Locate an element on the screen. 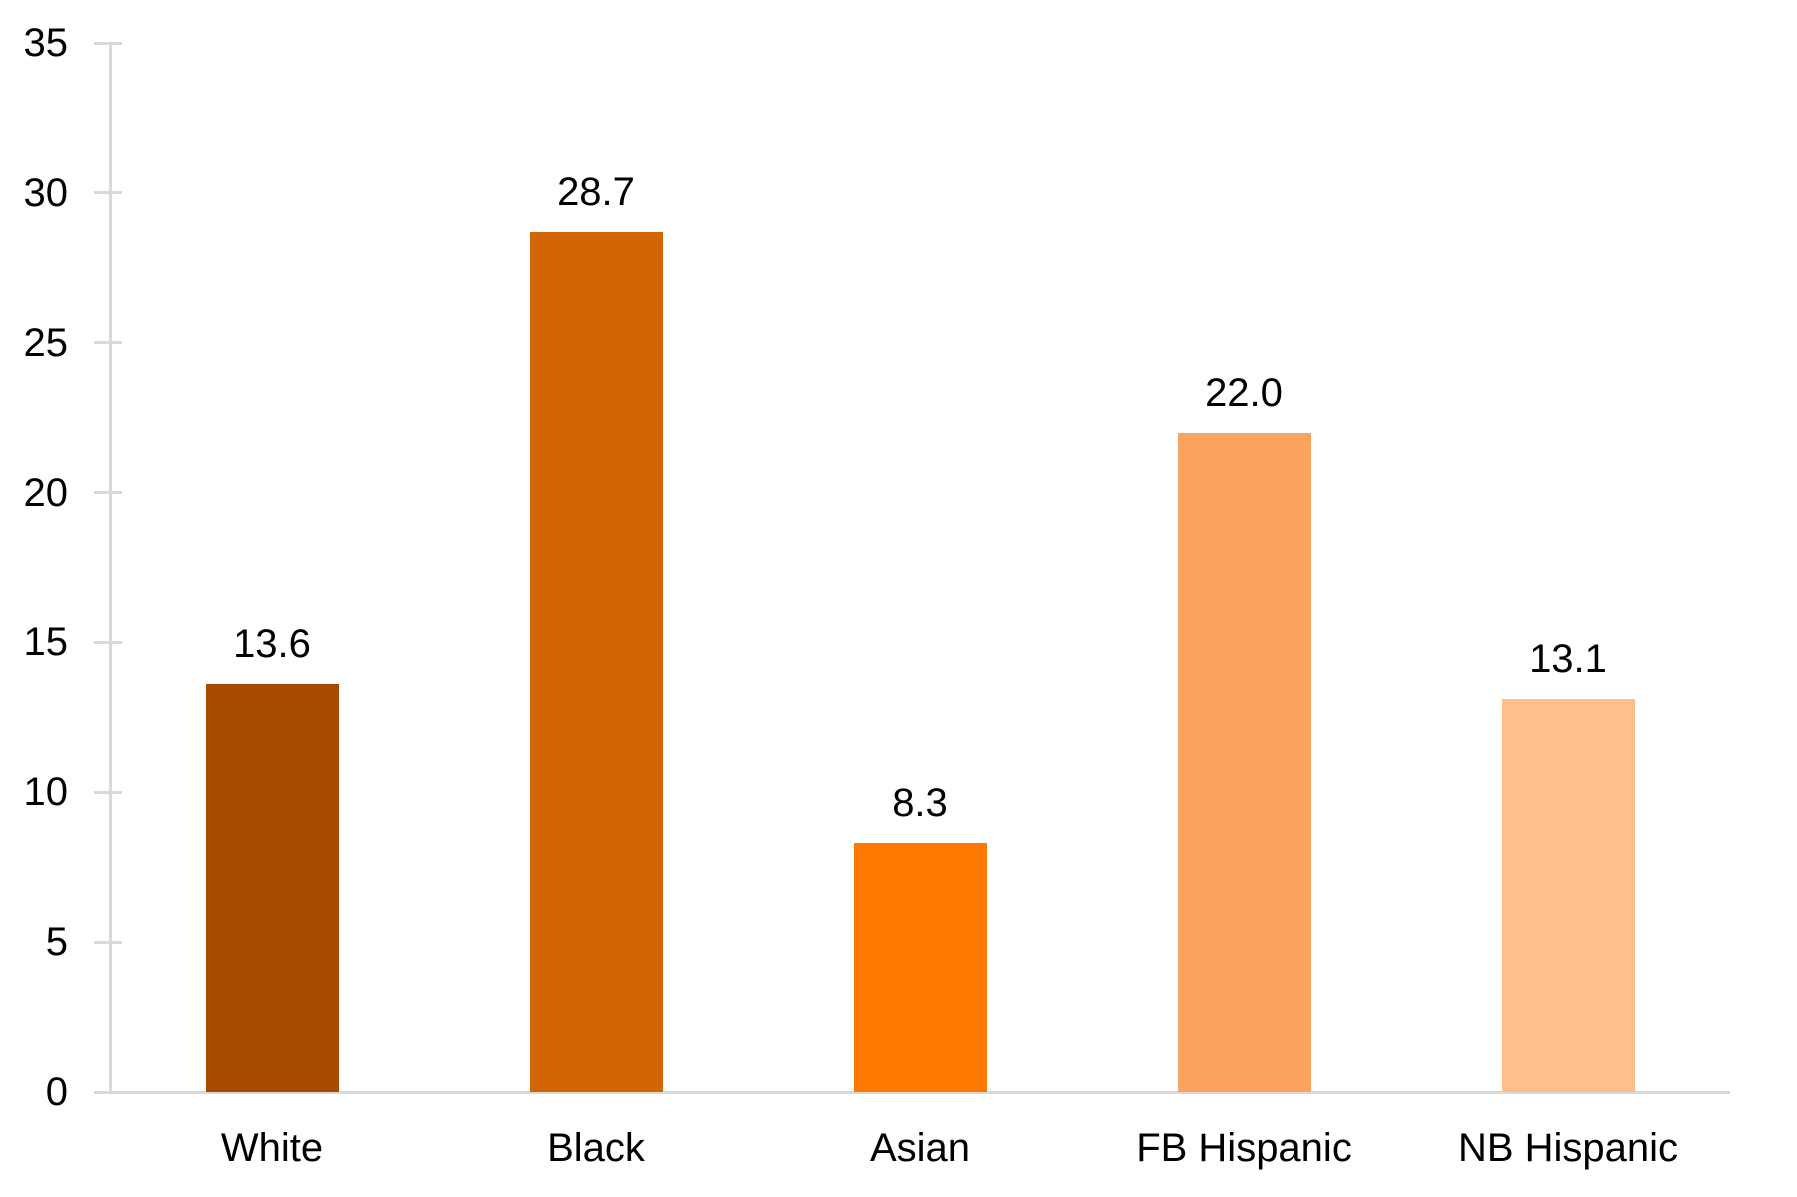 The height and width of the screenshot is (1197, 1797). y-tick-label: 20 is located at coordinates (46, 492).